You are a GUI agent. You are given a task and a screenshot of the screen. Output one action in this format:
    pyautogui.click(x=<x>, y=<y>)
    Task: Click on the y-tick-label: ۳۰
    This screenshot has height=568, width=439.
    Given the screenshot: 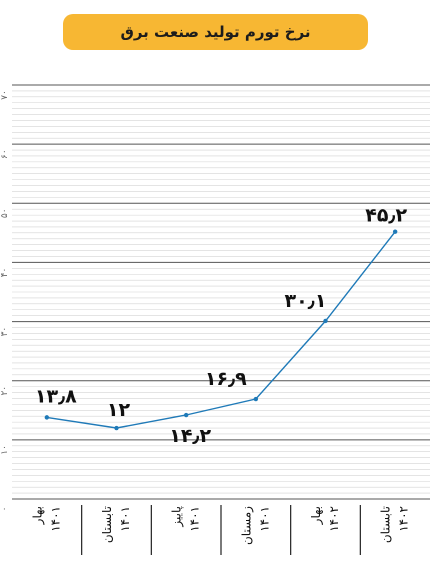 What is the action you would take?
    pyautogui.click(x=5, y=332)
    